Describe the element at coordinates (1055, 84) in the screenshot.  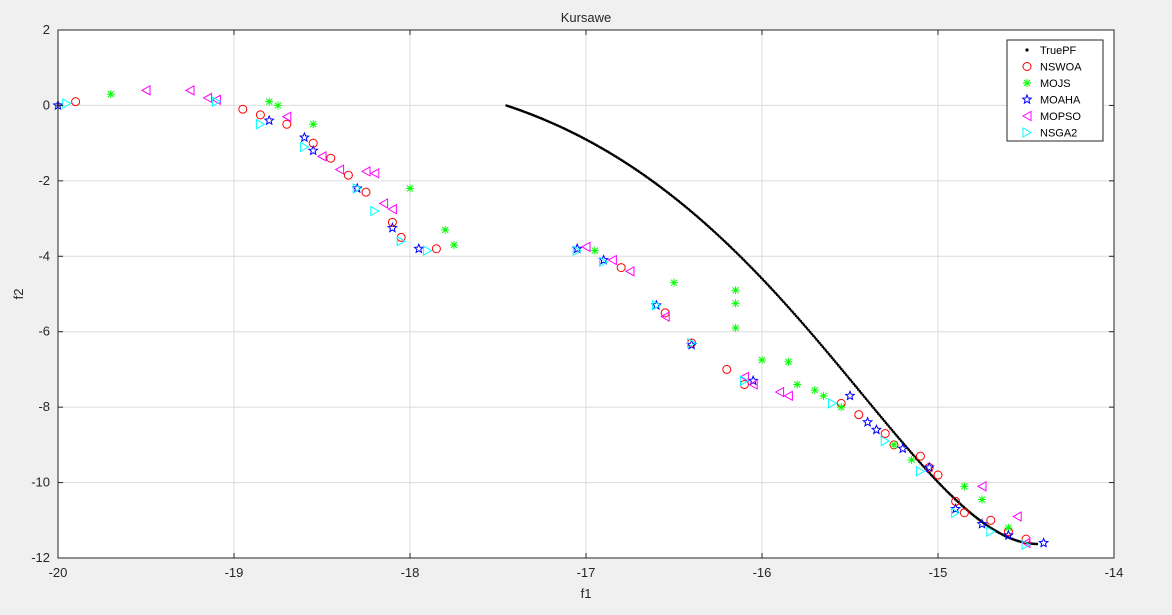
I see `legend-label-mojs: MOJS` at that location.